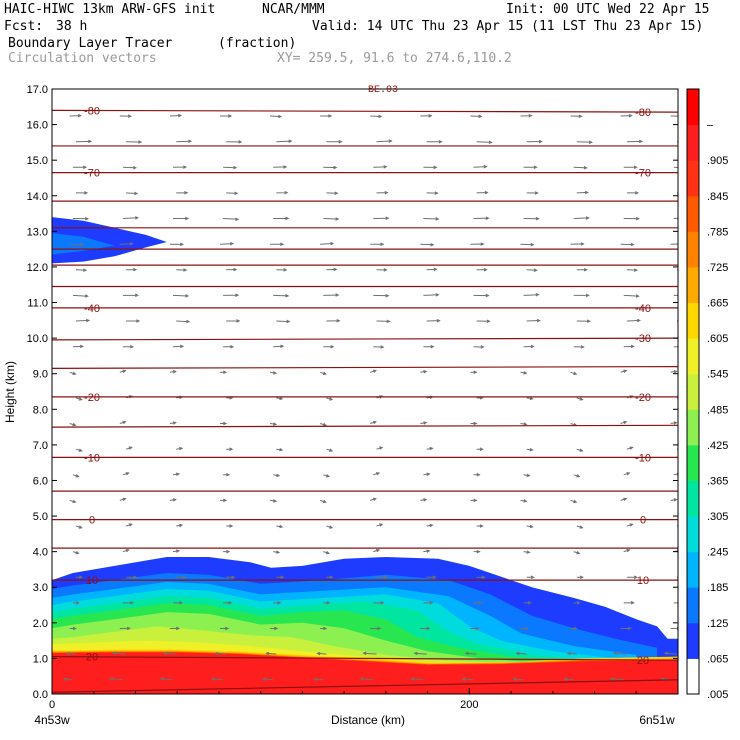 This screenshot has width=740, height=740. What do you see at coordinates (110, 9) in the screenshot?
I see `model-title: HAIC-HIWC 13km ARW-GFS init` at bounding box center [110, 9].